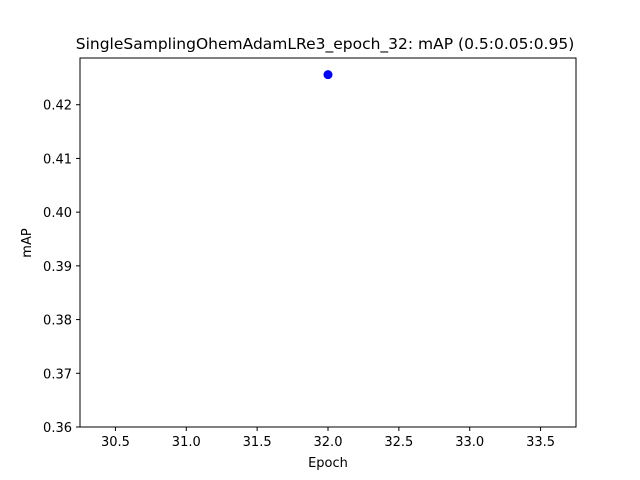 The height and width of the screenshot is (480, 640). I want to click on x-tick-label: 30.5, so click(115, 442).